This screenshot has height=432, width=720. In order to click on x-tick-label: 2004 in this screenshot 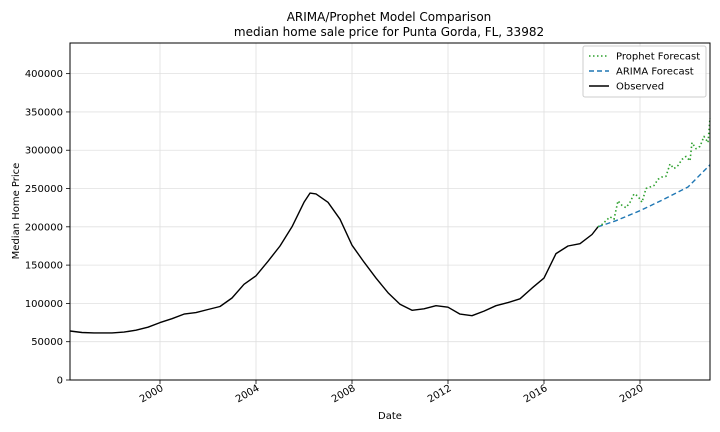, I will do `click(248, 394)`.